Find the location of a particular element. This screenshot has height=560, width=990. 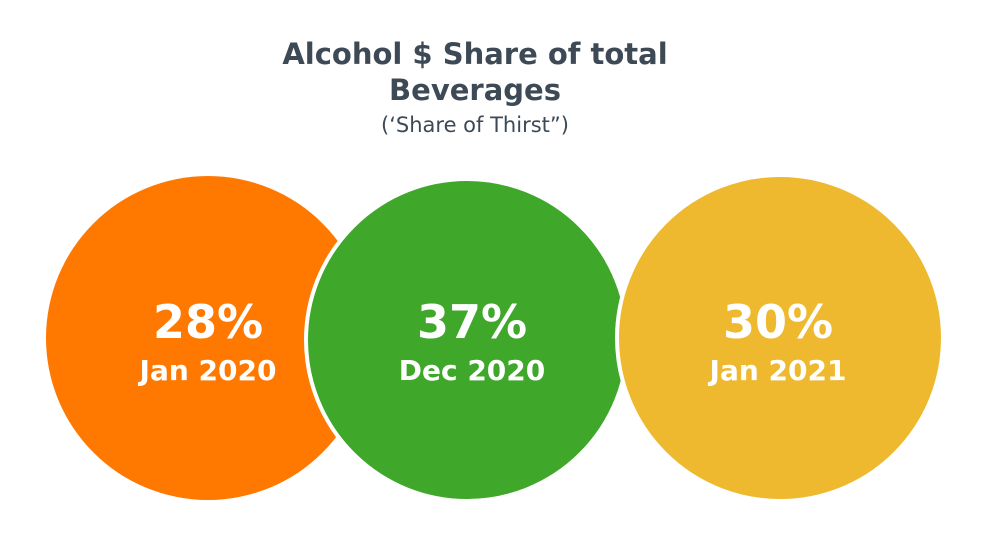

label-jan-2020: Jan 2020 is located at coordinates (207, 370).